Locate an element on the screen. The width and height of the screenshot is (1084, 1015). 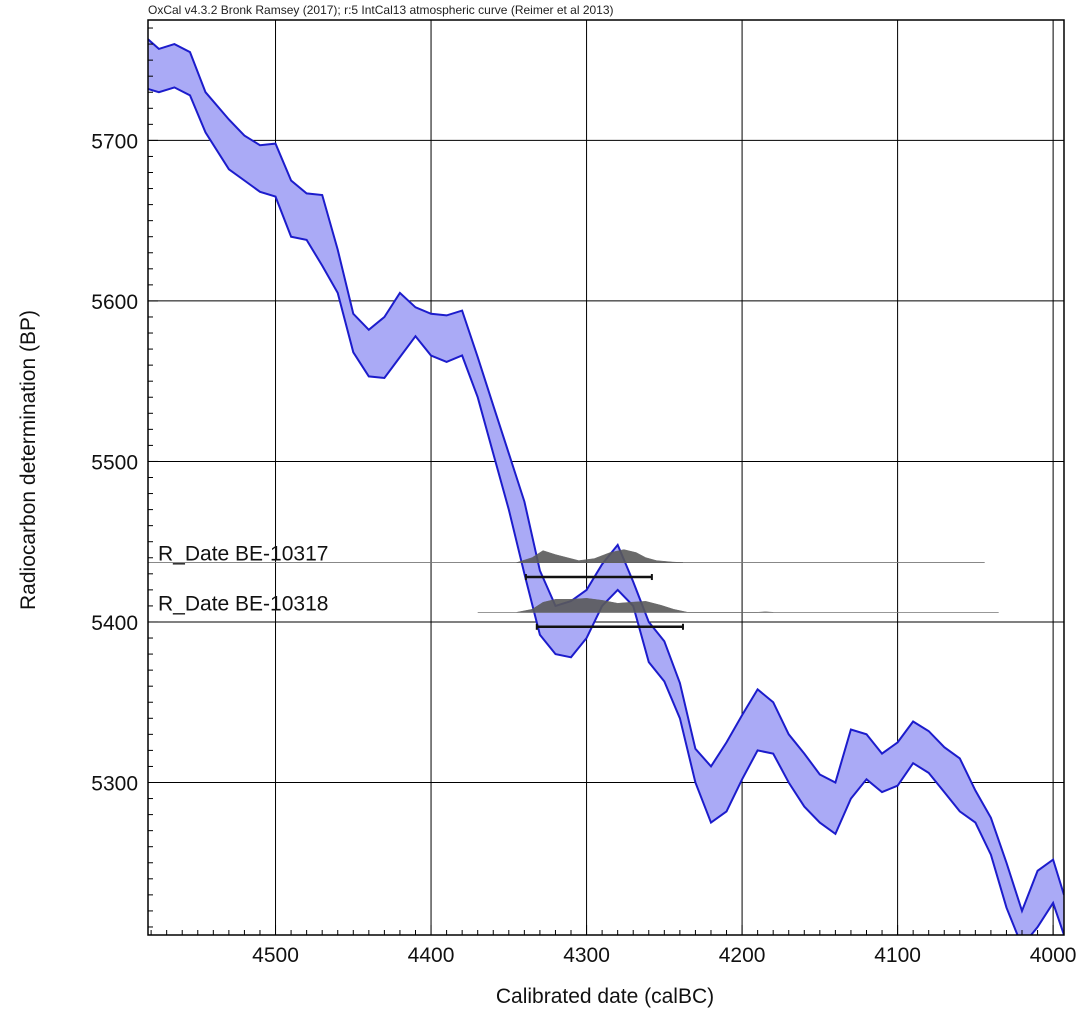
x-axis-title: Calibrated date (calBC) is located at coordinates (605, 996).